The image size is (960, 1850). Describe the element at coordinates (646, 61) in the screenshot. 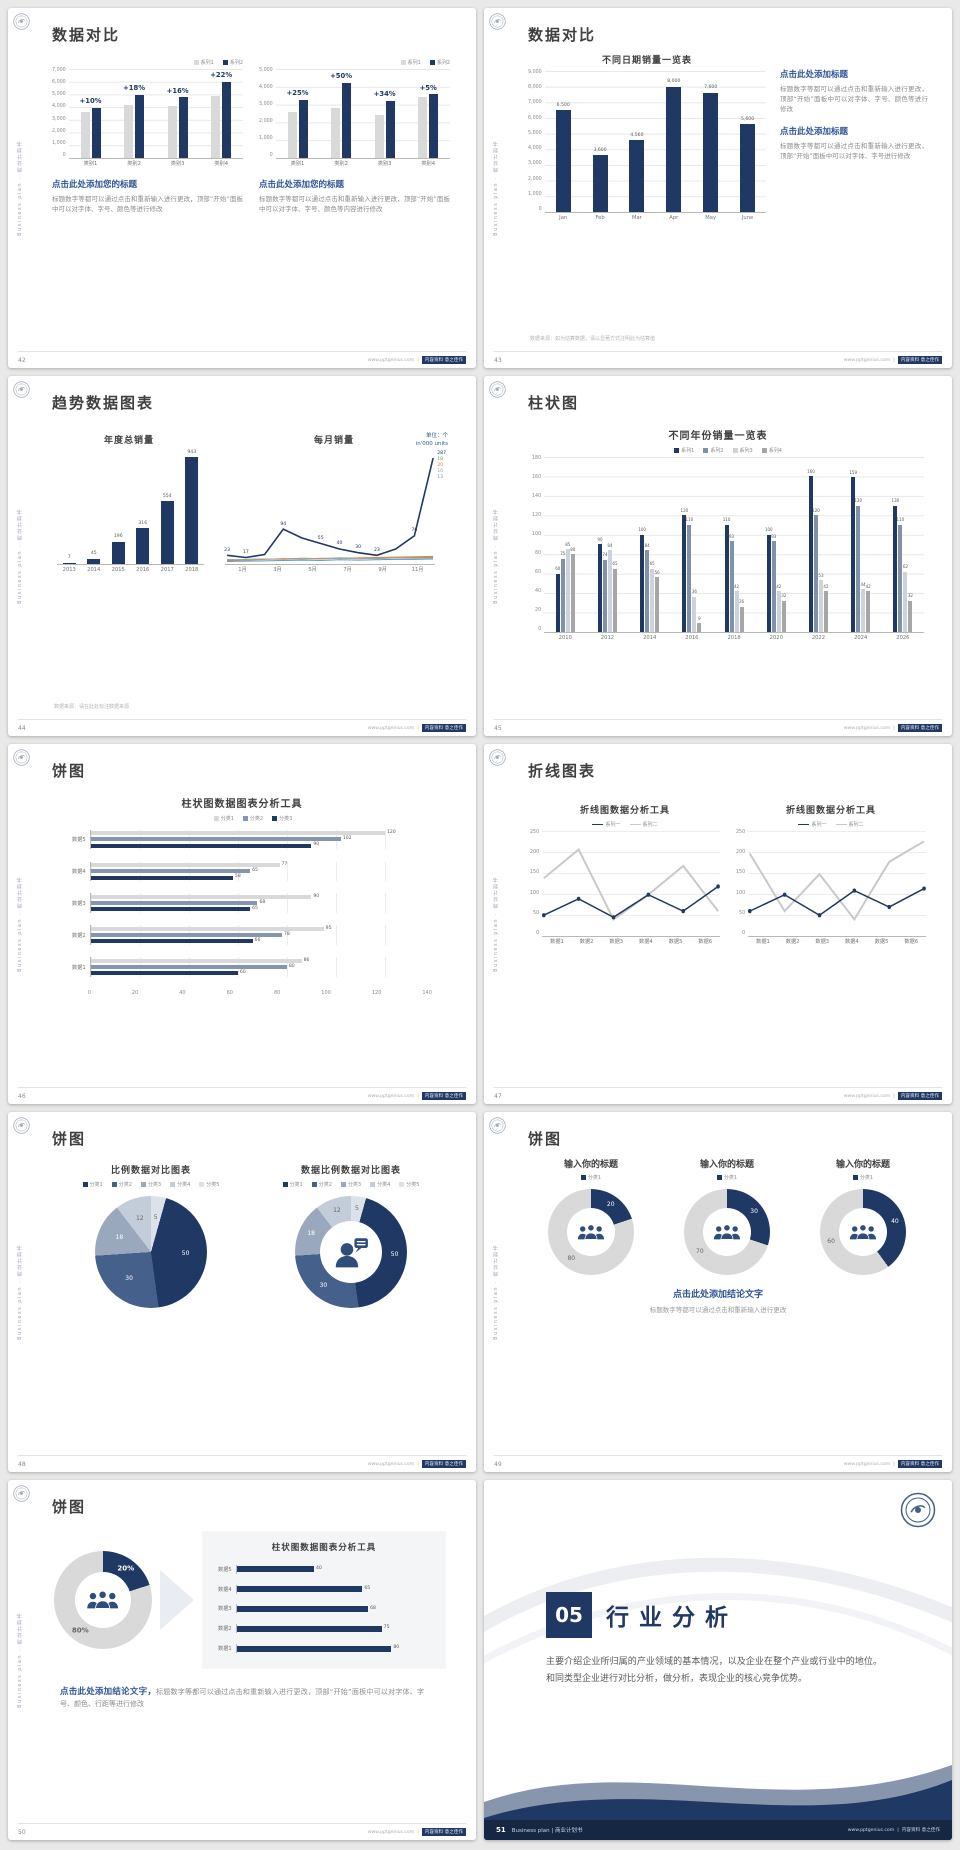

I see `chart-title: 不同日期销量一览表` at that location.